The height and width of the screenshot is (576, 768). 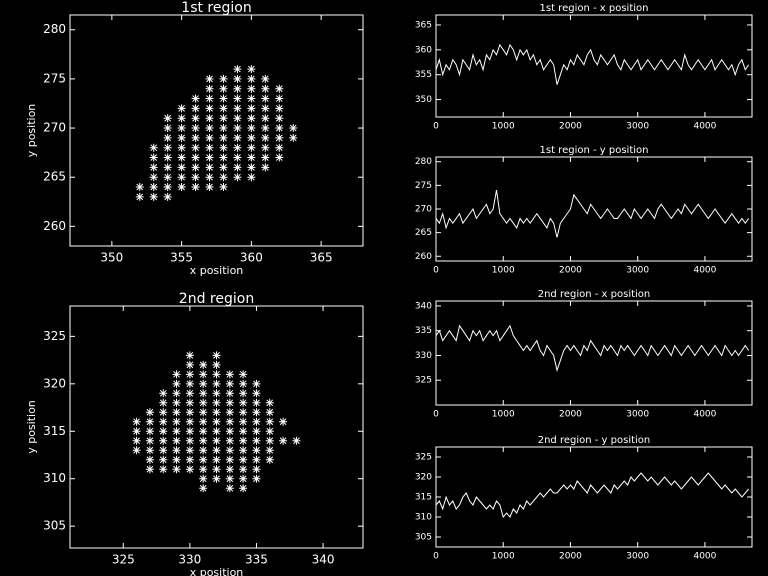 What do you see at coordinates (251, 258) in the screenshot?
I see `x-tick-label: 360` at bounding box center [251, 258].